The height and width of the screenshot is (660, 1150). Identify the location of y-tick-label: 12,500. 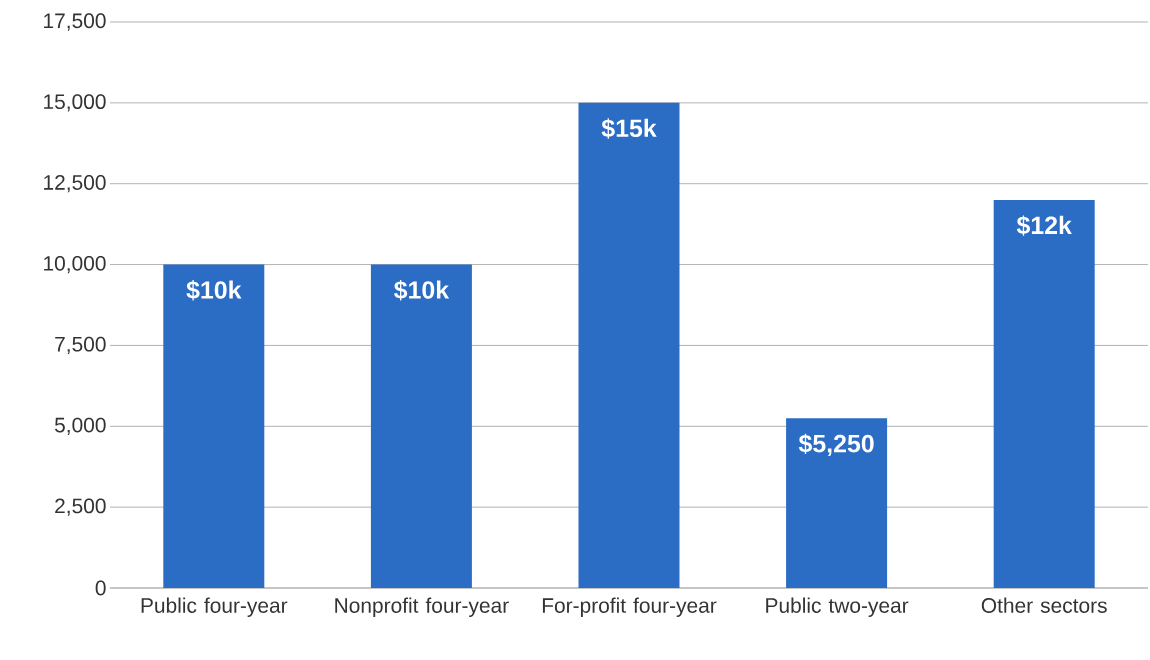
(75, 184).